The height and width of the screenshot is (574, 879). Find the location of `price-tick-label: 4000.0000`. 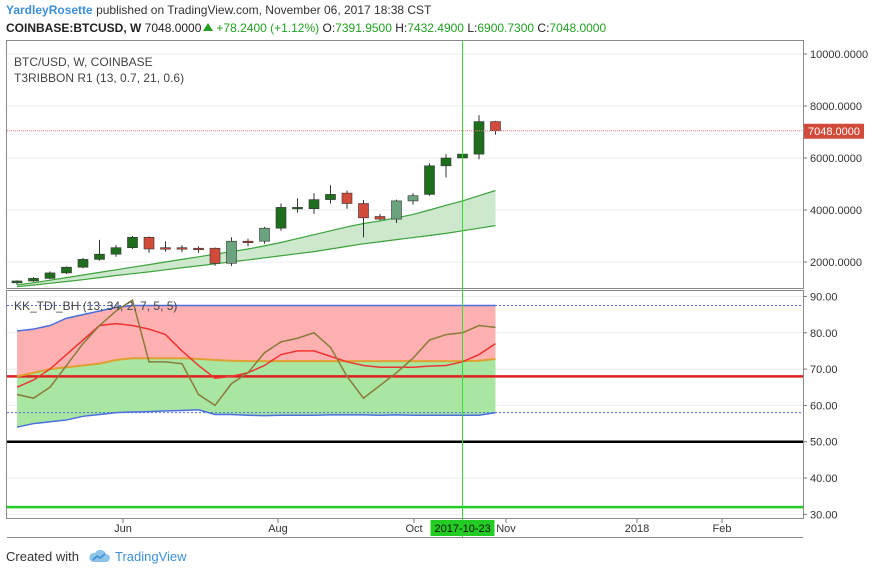

price-tick-label: 4000.0000 is located at coordinates (836, 211).